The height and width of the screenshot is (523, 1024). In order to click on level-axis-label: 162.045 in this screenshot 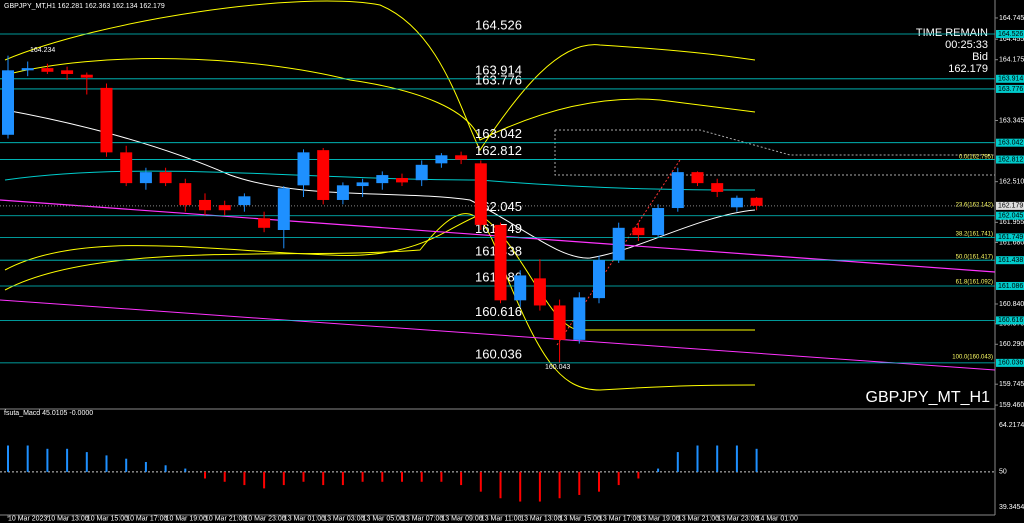, I will do `click(1010, 216)`.